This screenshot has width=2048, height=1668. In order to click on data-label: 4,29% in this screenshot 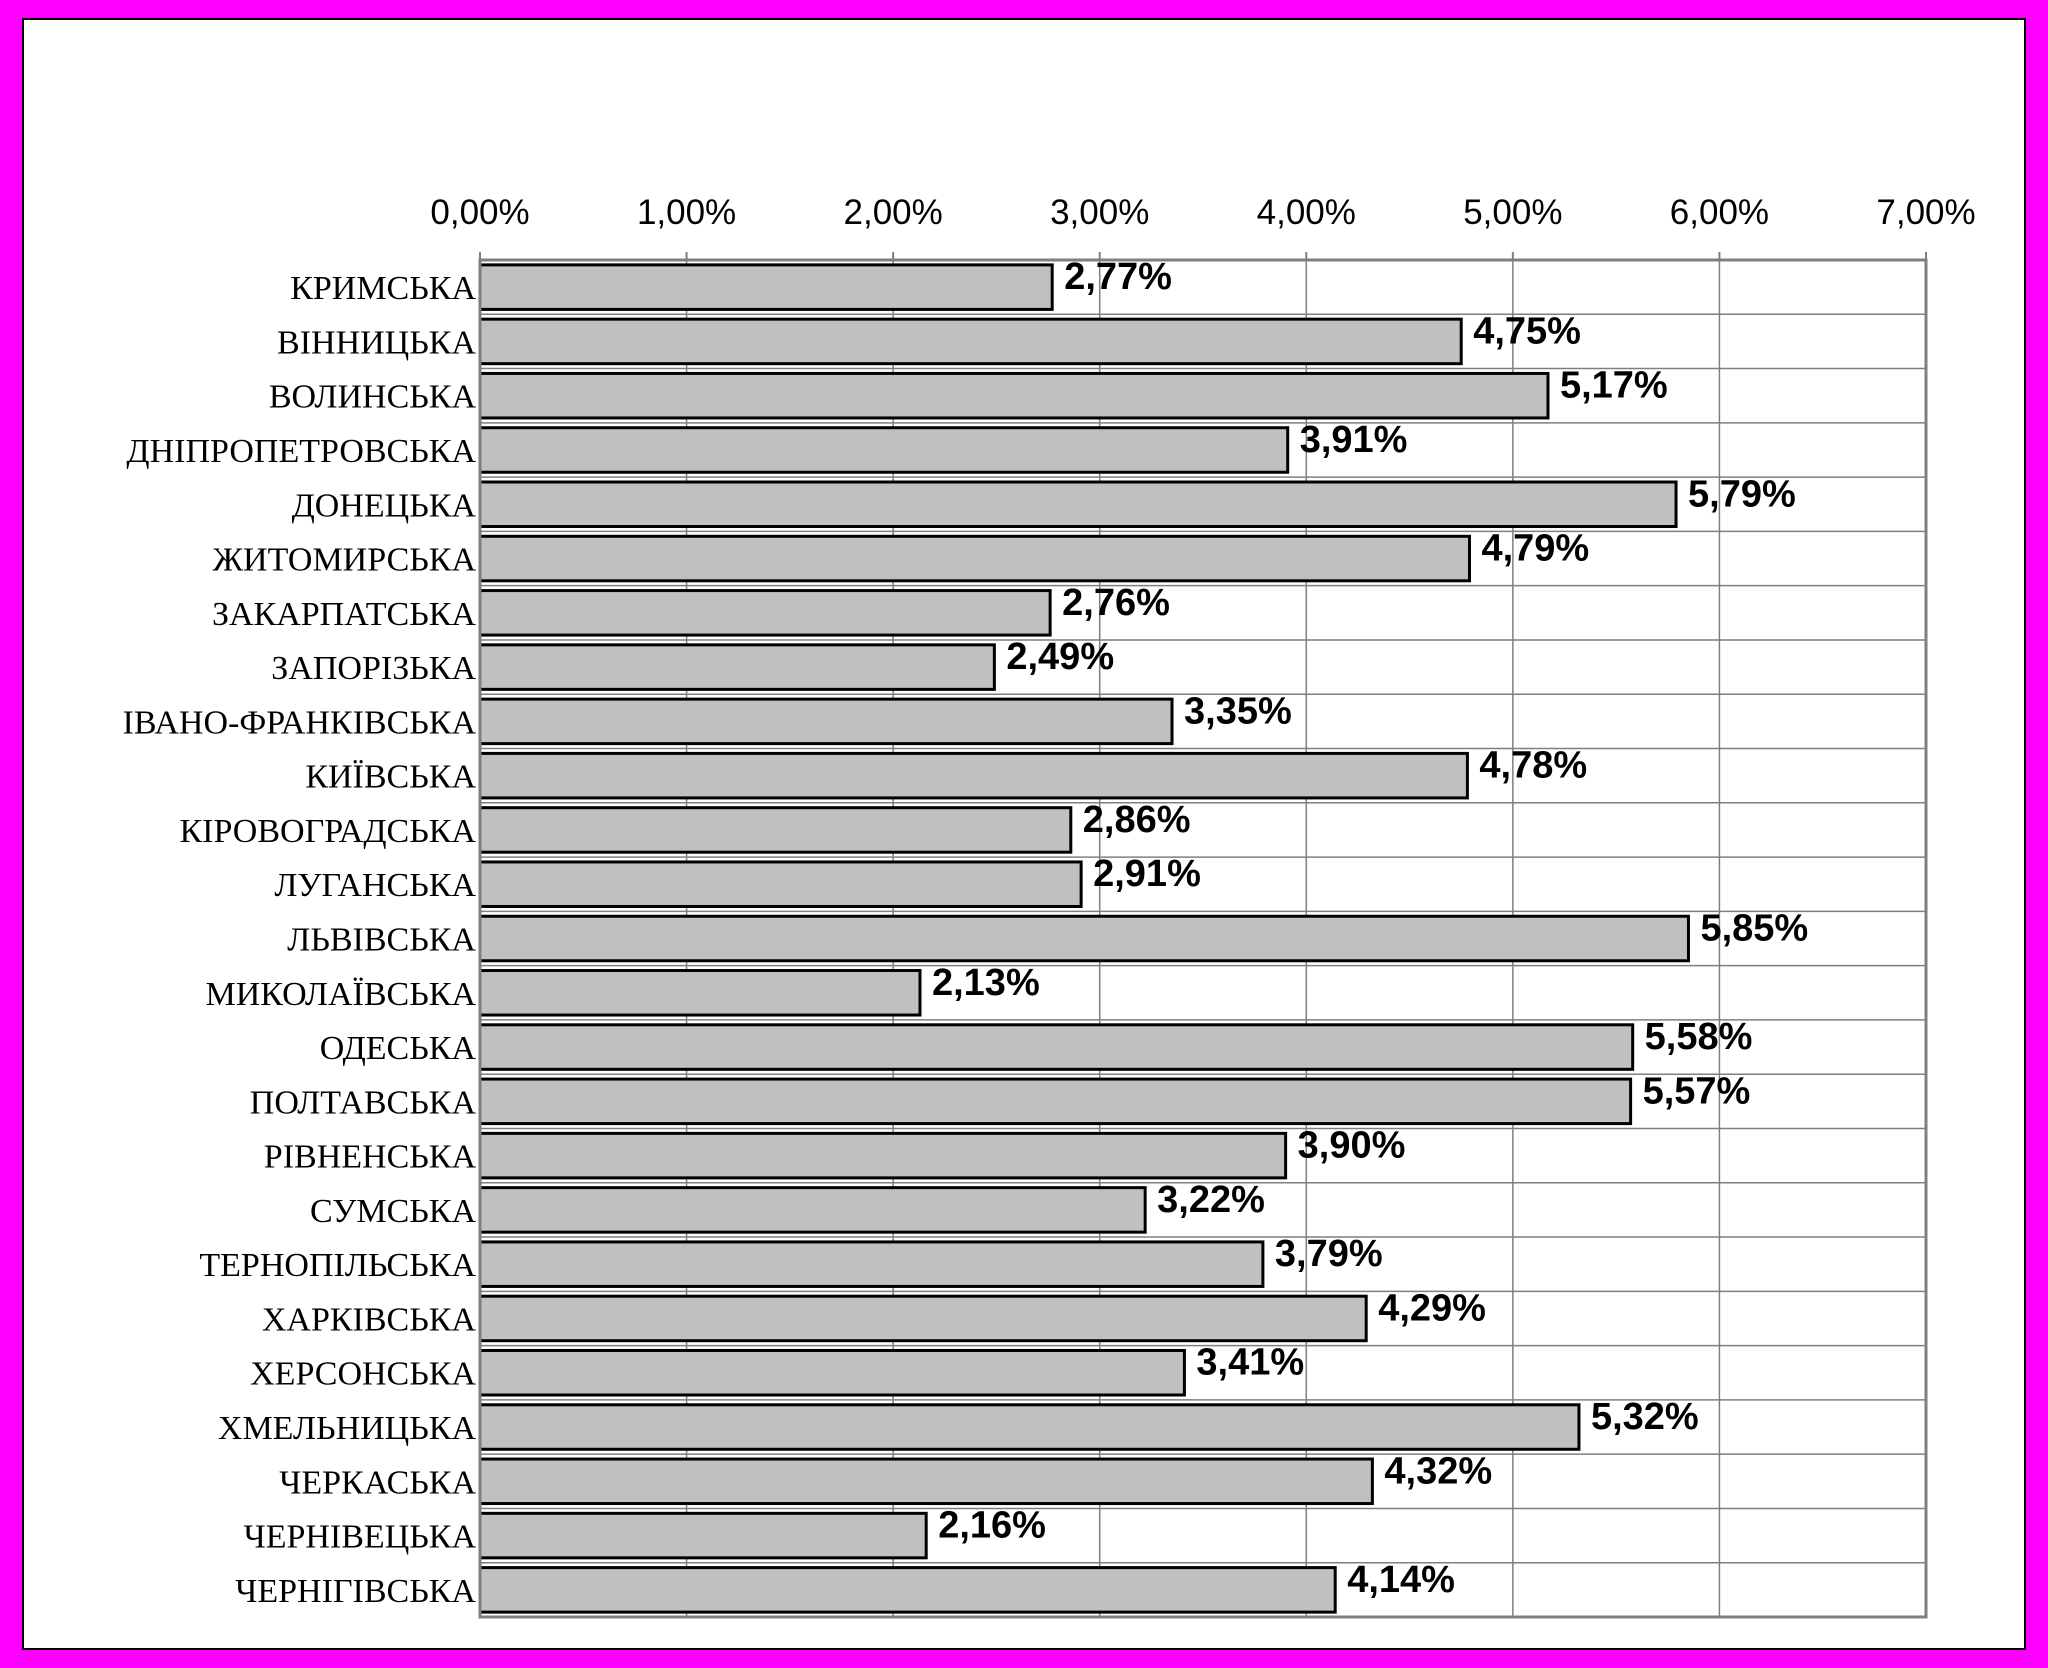, I will do `click(1432, 1308)`.